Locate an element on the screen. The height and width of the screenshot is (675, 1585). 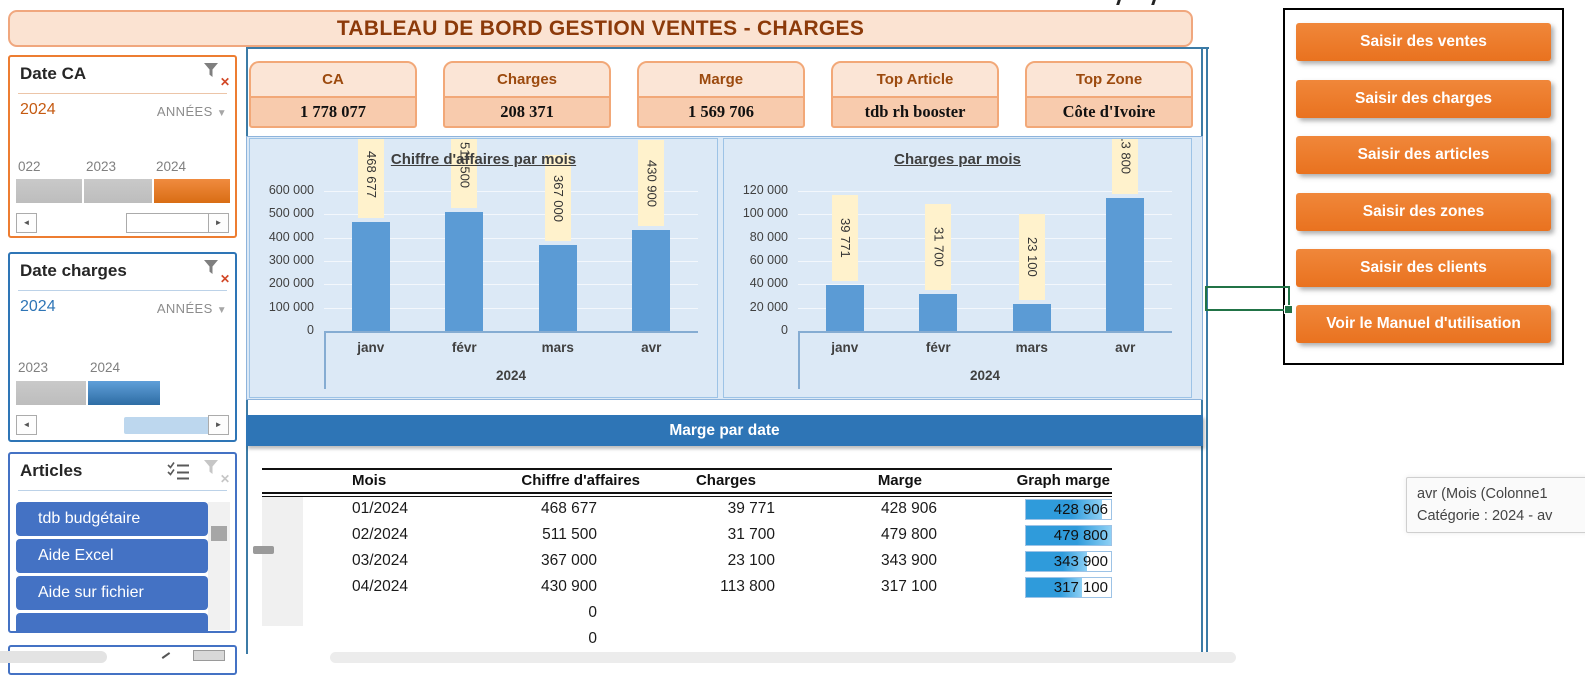
kpi-card: Charges 208 371 is located at coordinates (527, 94).